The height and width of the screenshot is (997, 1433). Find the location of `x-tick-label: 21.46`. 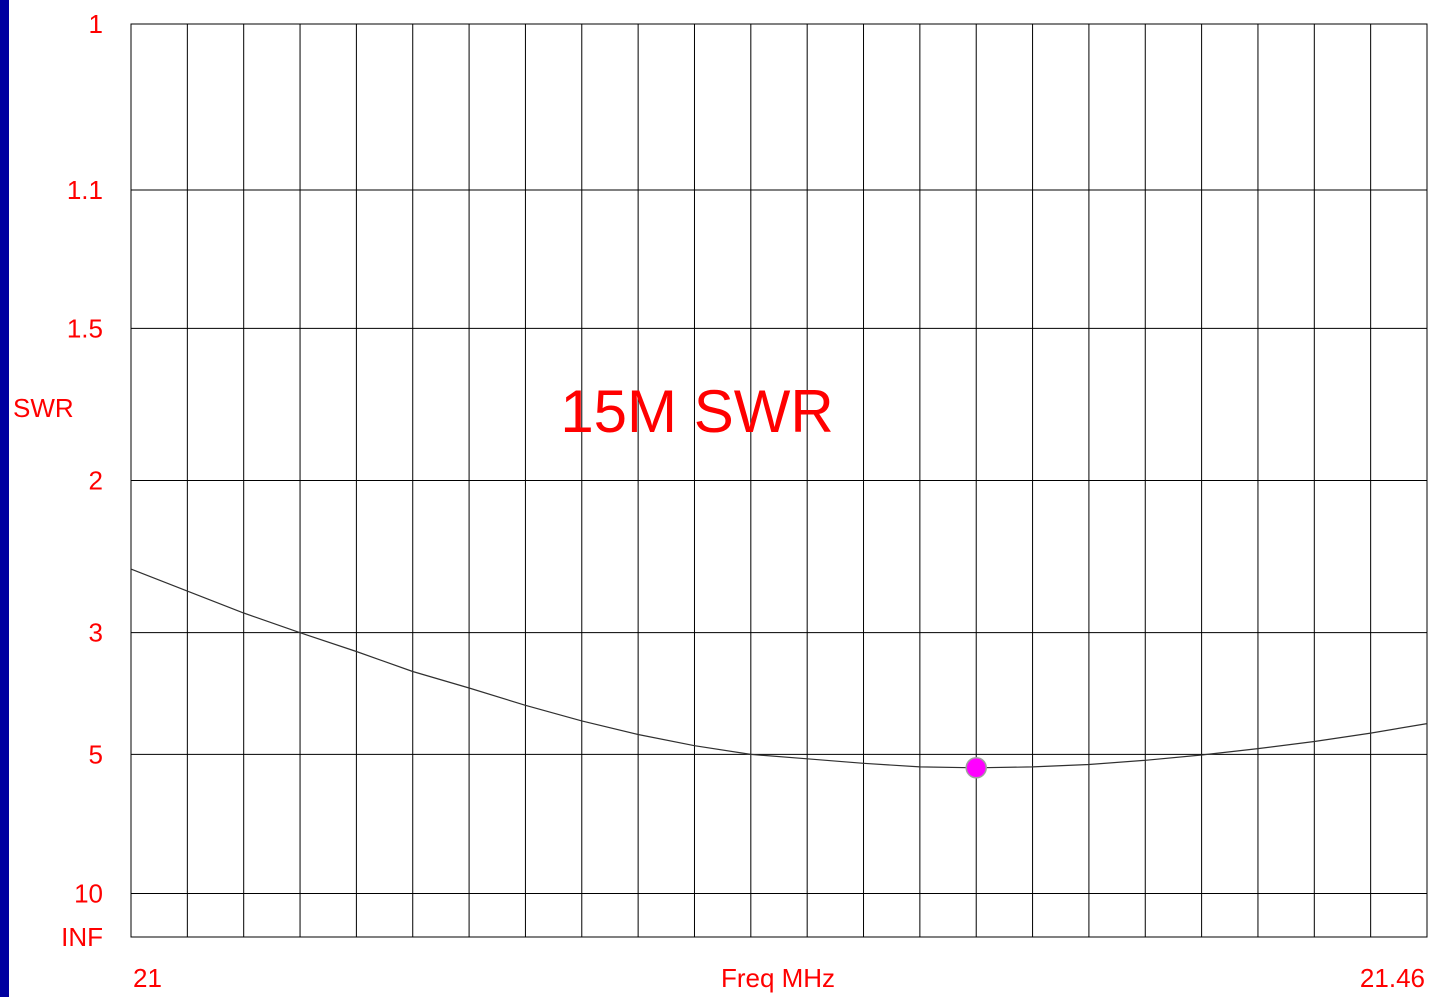

x-tick-label: 21.46 is located at coordinates (1392, 978).